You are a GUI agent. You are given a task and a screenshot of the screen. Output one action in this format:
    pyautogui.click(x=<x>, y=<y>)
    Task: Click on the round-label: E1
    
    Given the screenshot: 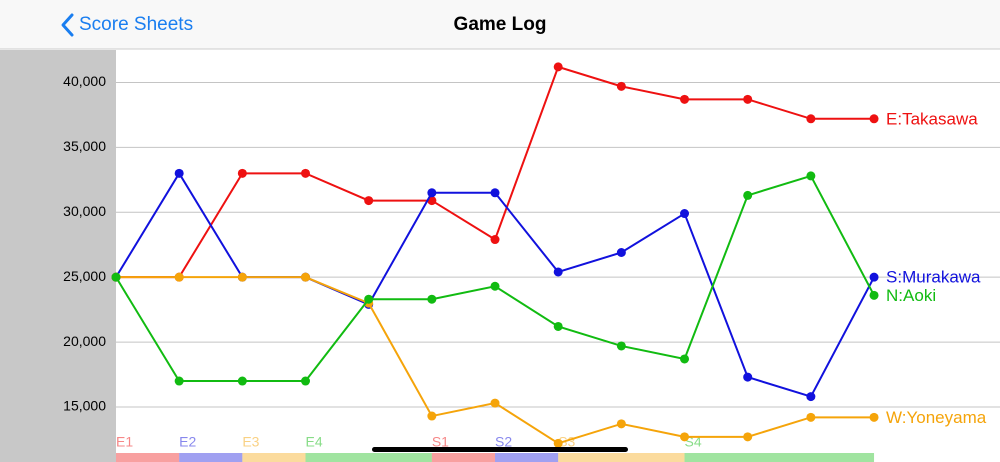 What is the action you would take?
    pyautogui.click(x=124, y=442)
    